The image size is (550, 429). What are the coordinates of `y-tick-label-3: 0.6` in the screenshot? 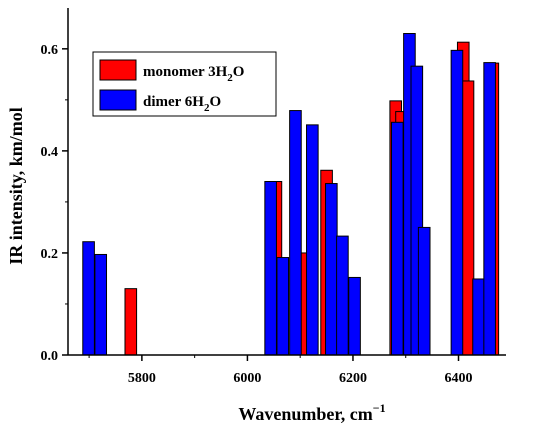 It's located at (50, 50).